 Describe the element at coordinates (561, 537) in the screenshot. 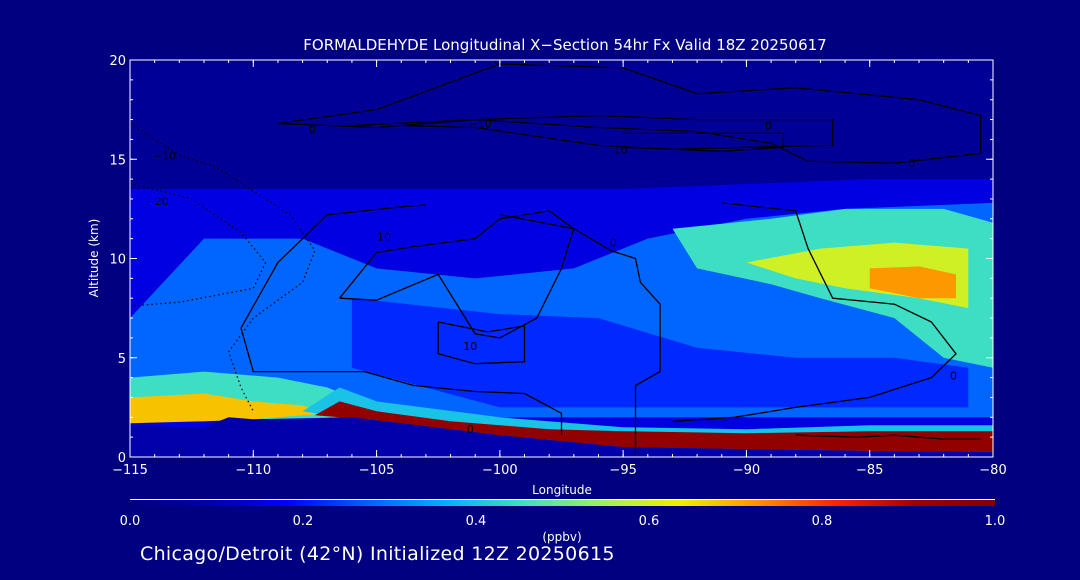

I see `colorbar-unit: (ppbv)` at that location.